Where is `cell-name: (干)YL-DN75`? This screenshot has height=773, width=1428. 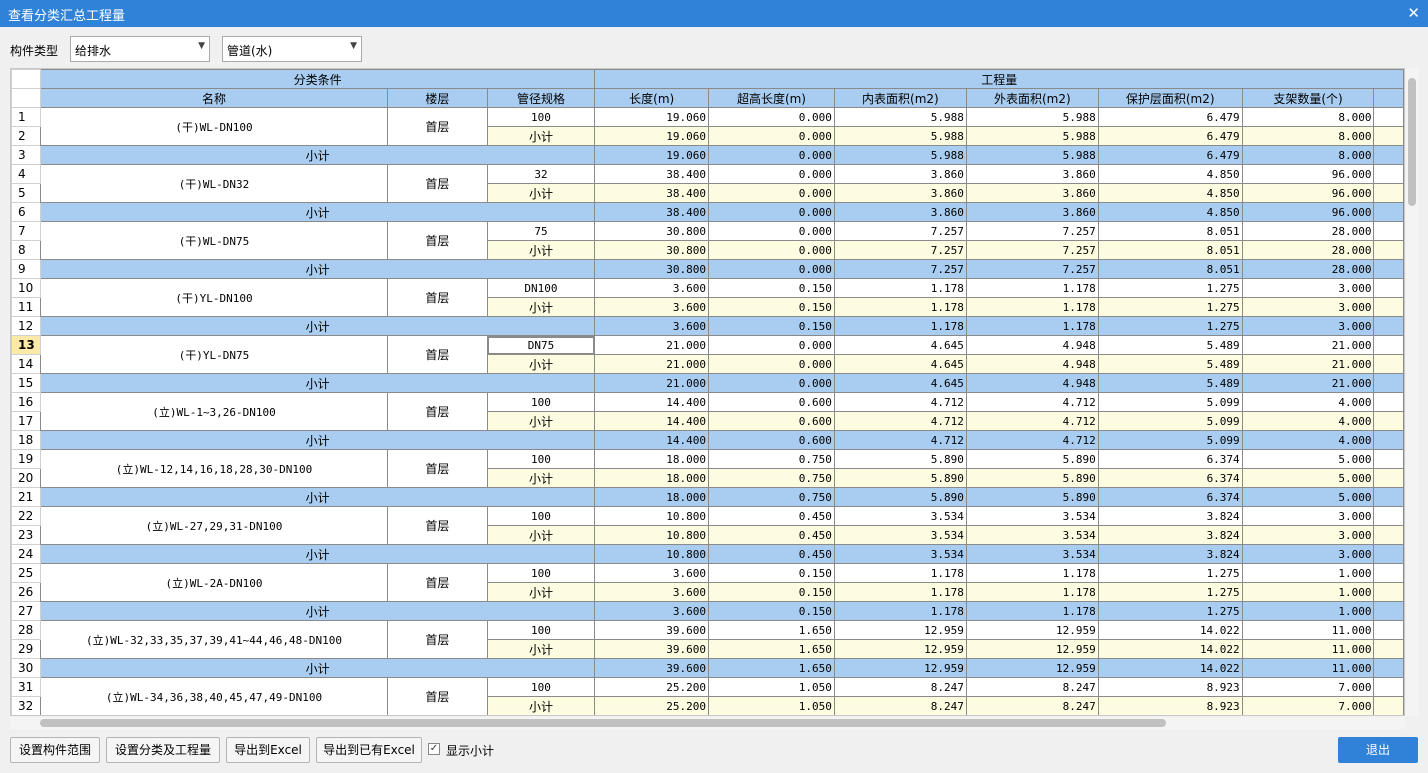
cell-name: (干)YL-DN75 is located at coordinates (214, 354).